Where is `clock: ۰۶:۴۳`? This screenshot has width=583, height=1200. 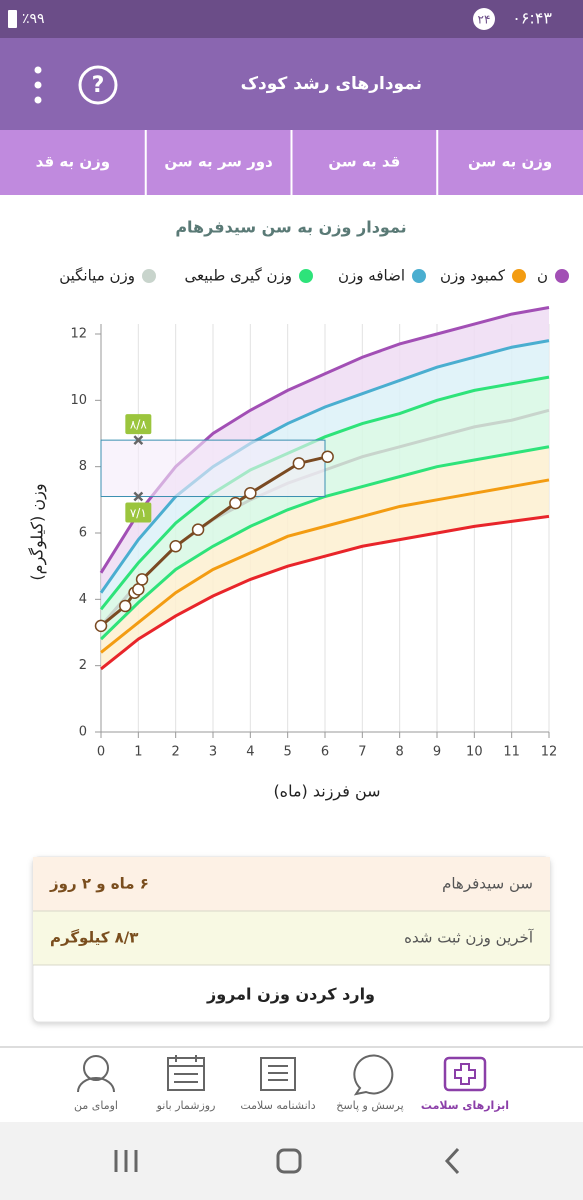
clock: ۰۶:۴۳ is located at coordinates (532, 18).